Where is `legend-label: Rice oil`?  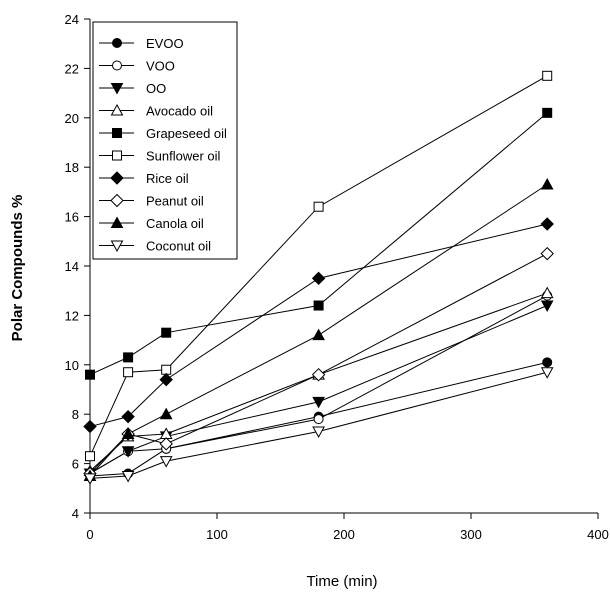 legend-label: Rice oil is located at coordinates (167, 178).